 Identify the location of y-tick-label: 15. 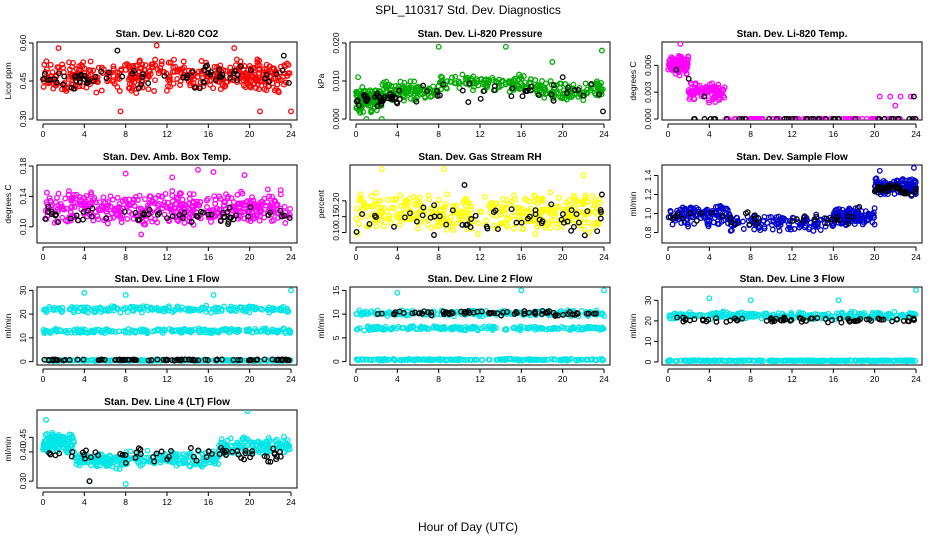
(336, 290).